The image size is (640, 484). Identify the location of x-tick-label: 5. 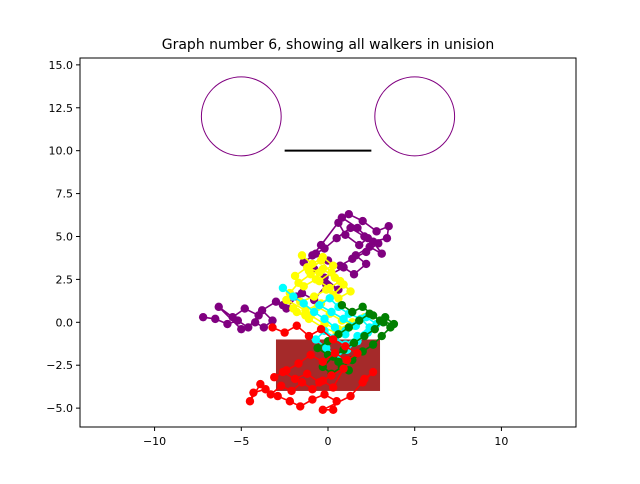
(414, 441).